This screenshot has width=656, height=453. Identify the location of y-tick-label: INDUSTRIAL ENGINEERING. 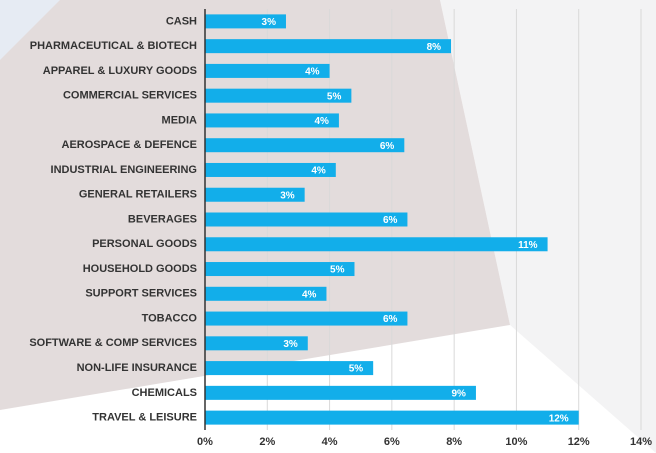
(124, 170).